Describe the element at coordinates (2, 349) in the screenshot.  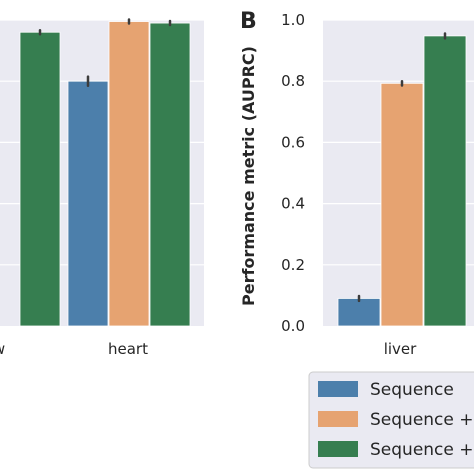
I see `x-tick-label: w` at that location.